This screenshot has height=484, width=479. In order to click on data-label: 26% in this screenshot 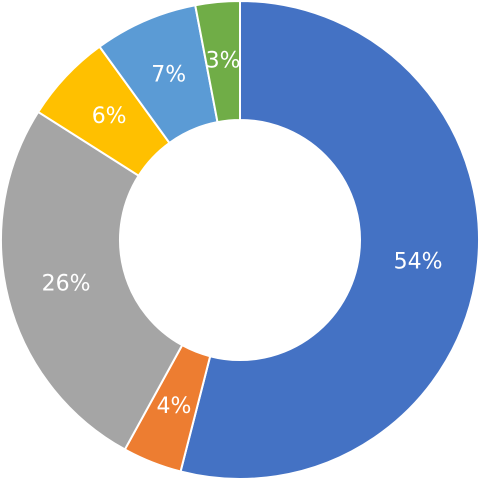, I will do `click(66, 284)`.